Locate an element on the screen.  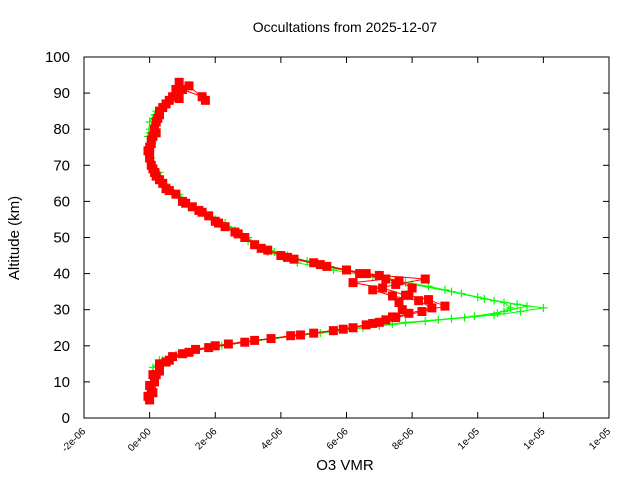
x-tick-label: 6e-06 is located at coordinates (338, 439).